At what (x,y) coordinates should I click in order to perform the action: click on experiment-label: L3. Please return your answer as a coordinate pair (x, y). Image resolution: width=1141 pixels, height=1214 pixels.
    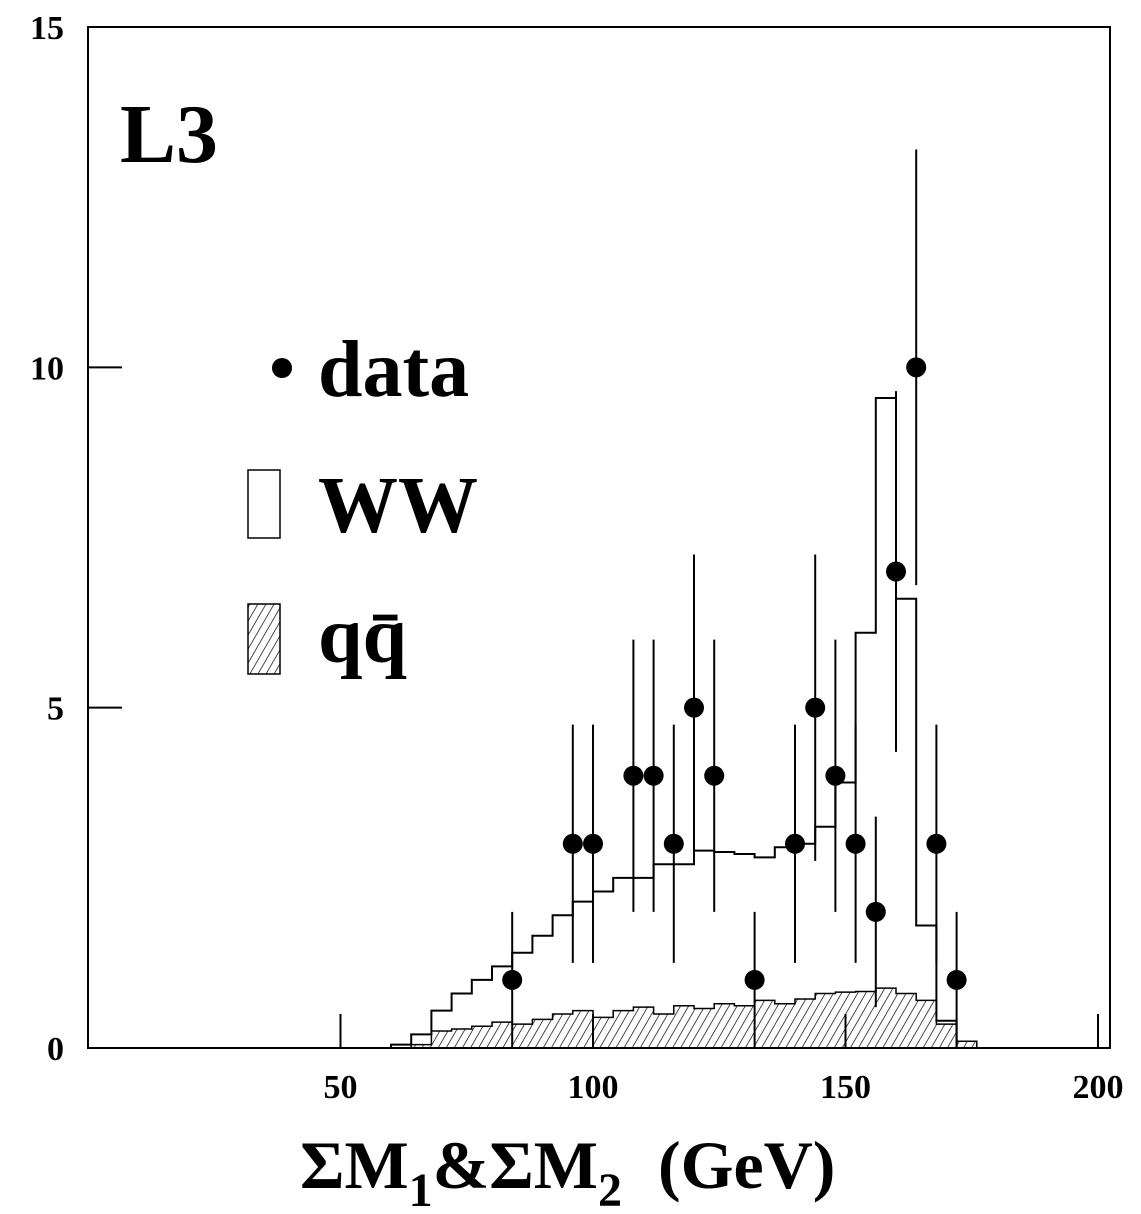
    Looking at the image, I should click on (169, 134).